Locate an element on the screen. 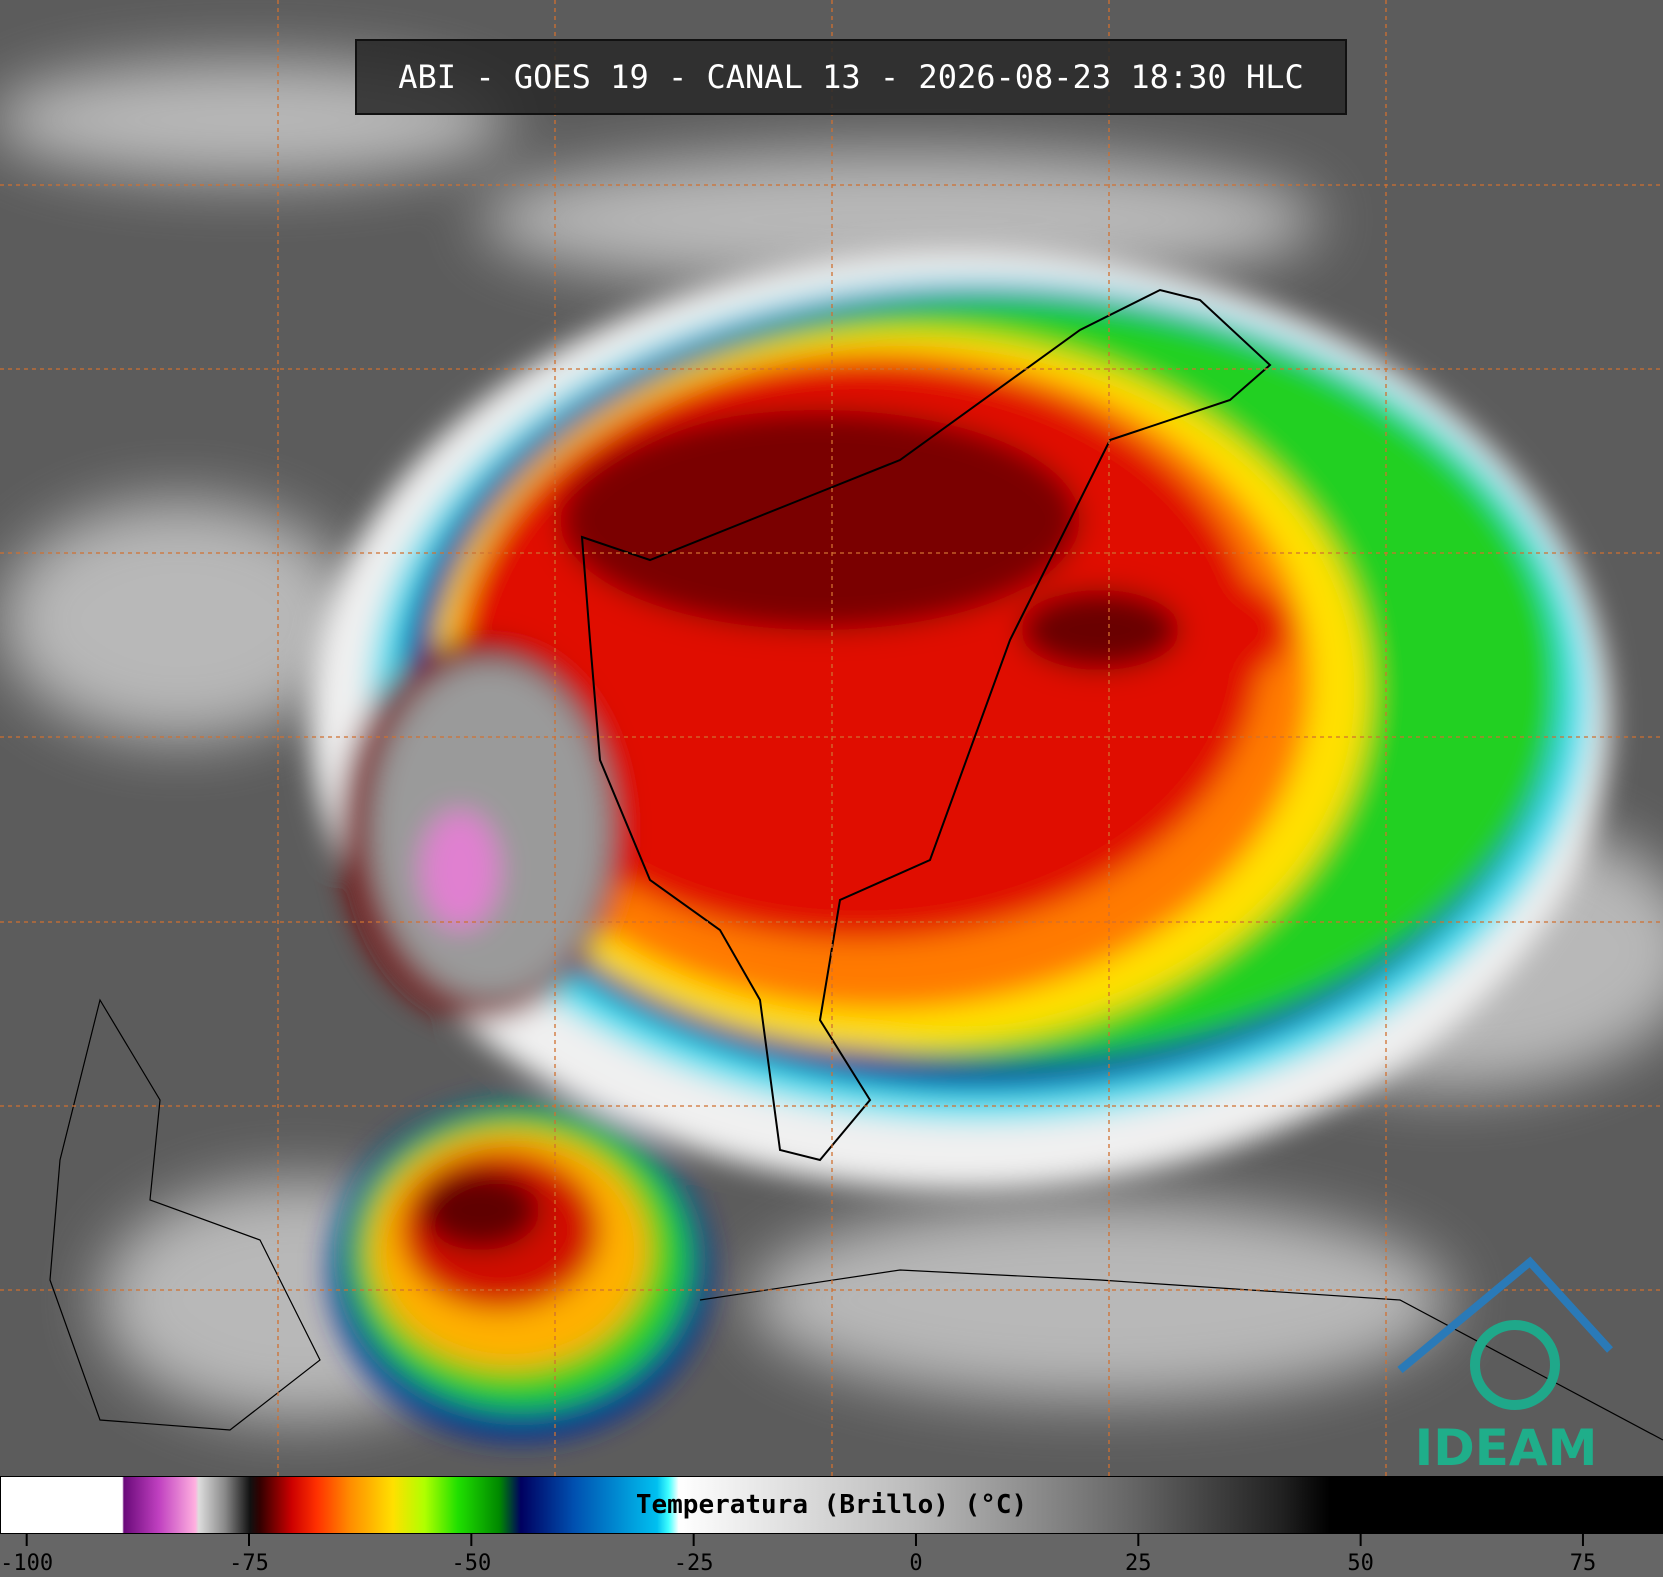  tick-label: -25 is located at coordinates (694, 1563).